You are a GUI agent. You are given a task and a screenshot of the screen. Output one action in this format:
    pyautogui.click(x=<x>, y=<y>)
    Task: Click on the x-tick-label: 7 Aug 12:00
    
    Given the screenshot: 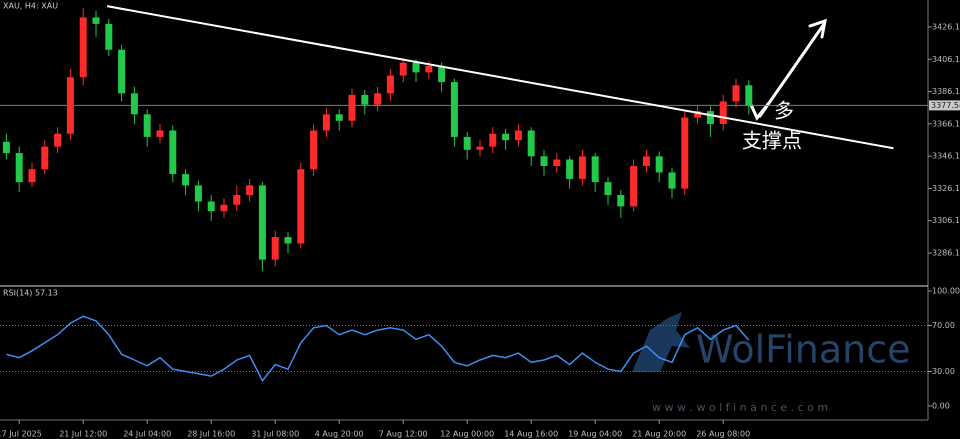 What is the action you would take?
    pyautogui.click(x=403, y=434)
    